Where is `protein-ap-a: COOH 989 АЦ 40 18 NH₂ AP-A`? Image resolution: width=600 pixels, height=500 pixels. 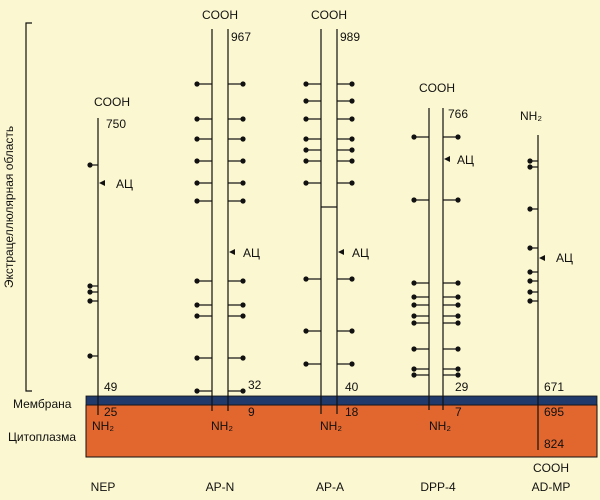 protein-ap-a: COOH 989 АЦ 40 18 NH₂ AP-A is located at coordinates (340, 251).